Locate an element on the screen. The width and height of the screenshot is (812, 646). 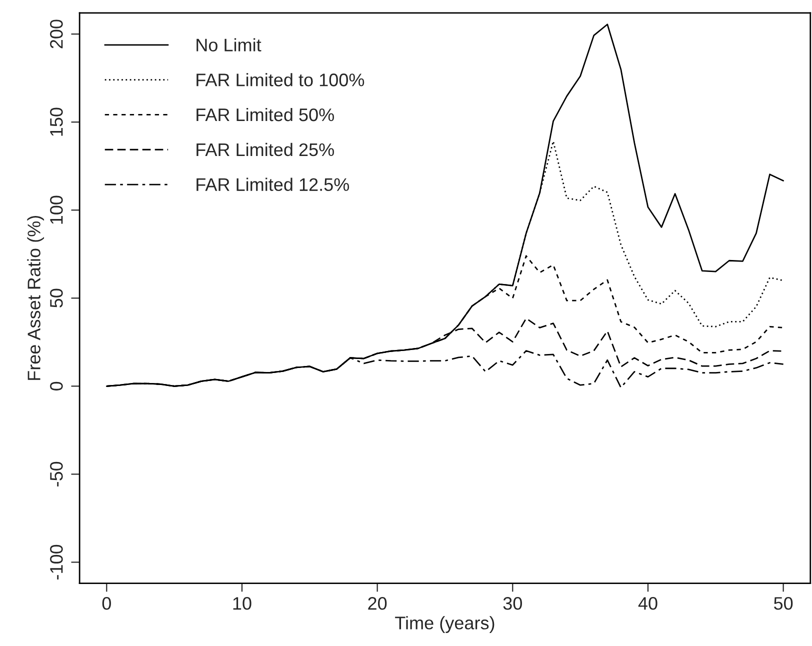
y-tick-label: 50 is located at coordinates (56, 298).